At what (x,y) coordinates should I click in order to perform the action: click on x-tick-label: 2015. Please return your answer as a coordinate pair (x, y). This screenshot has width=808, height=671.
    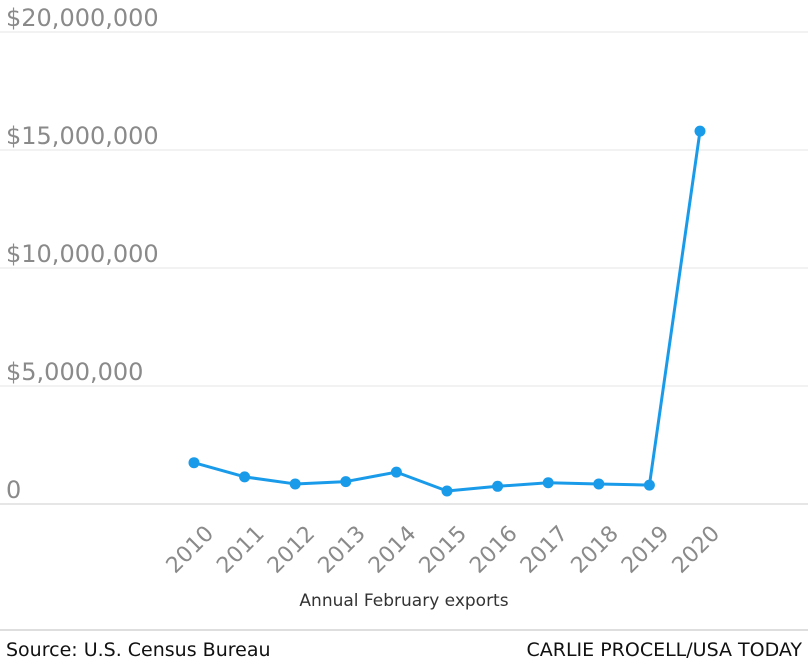
    Looking at the image, I should click on (443, 549).